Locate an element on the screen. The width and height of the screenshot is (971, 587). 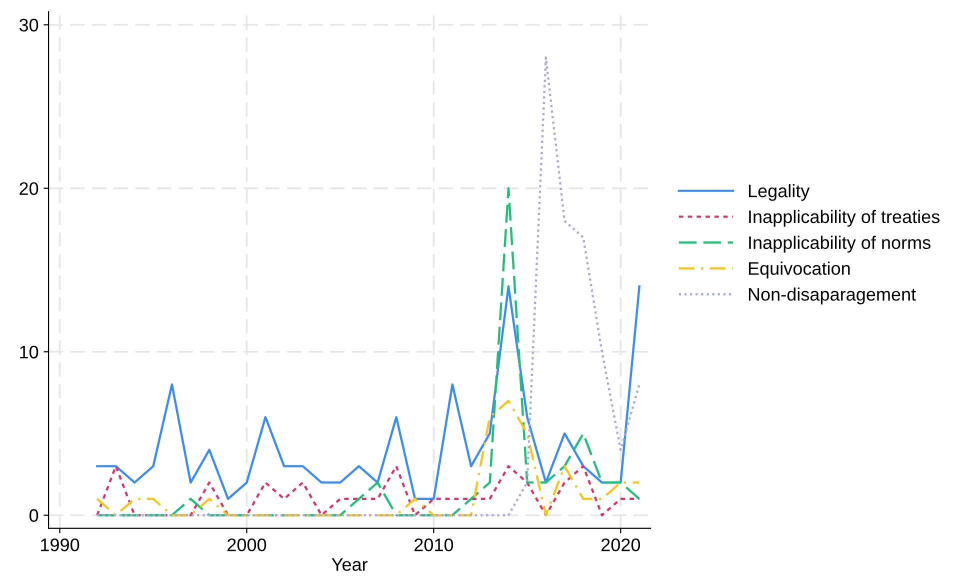
legend-label: Inapplicability of norms is located at coordinates (839, 244).